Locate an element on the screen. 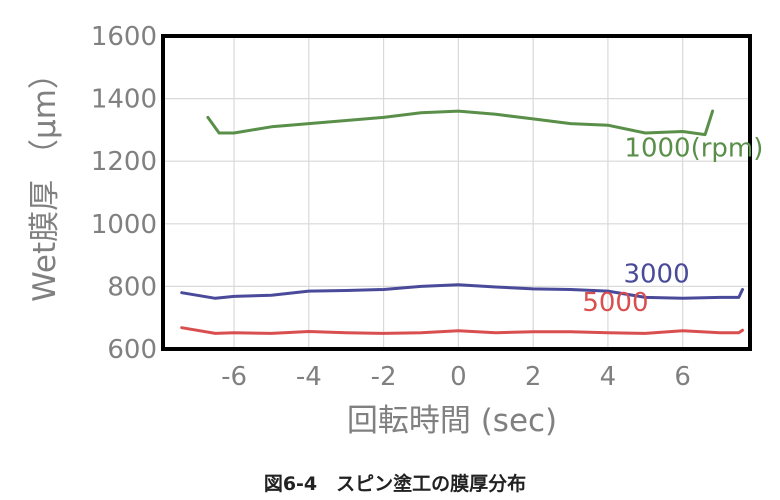 This screenshot has height=500, width=780. y-tick-label: 800 is located at coordinates (132, 287).